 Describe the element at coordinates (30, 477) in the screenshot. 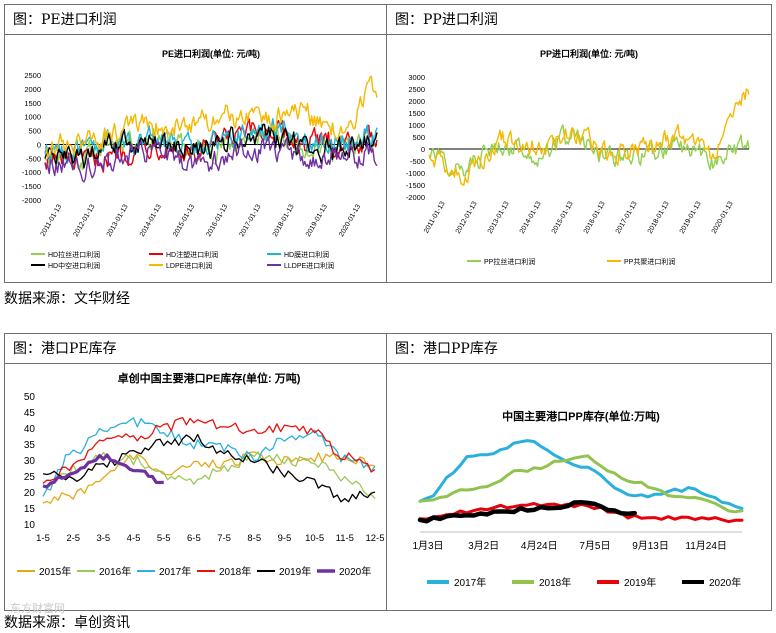

I see `y-tick-label: 25` at that location.